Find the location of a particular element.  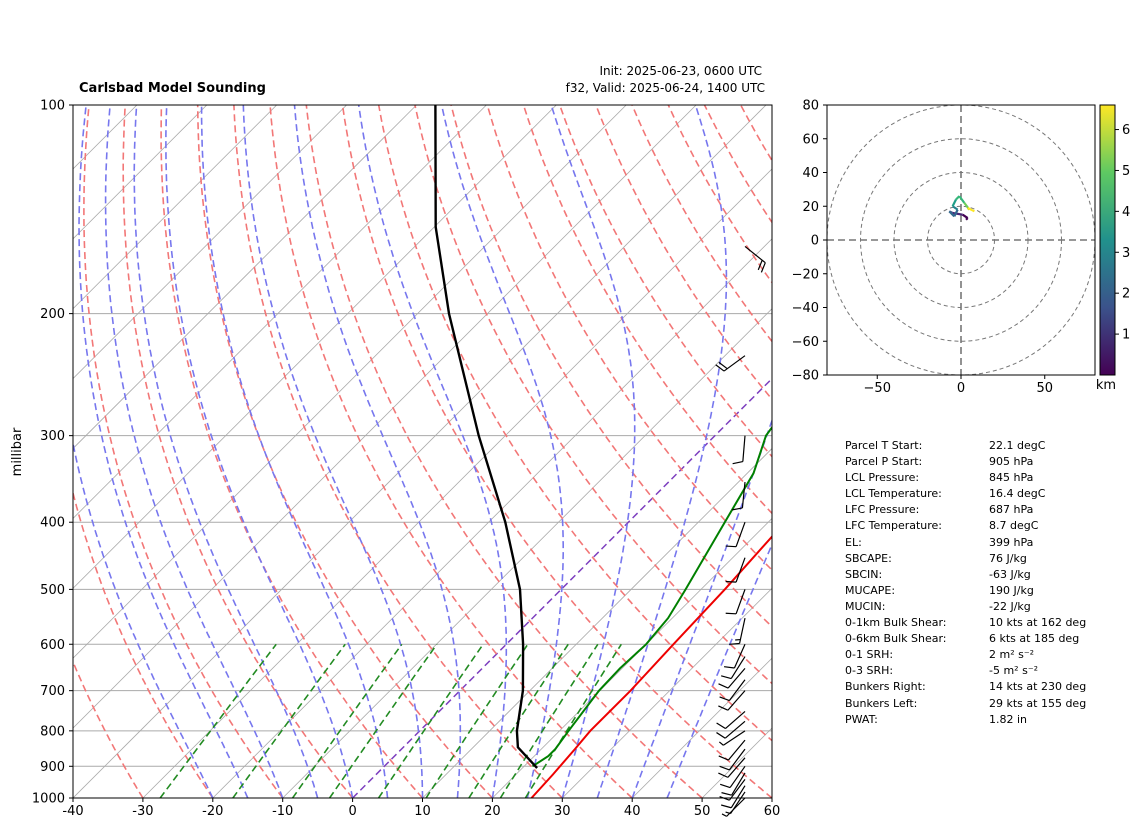

parameter-value: 399 hPa is located at coordinates (1011, 542).